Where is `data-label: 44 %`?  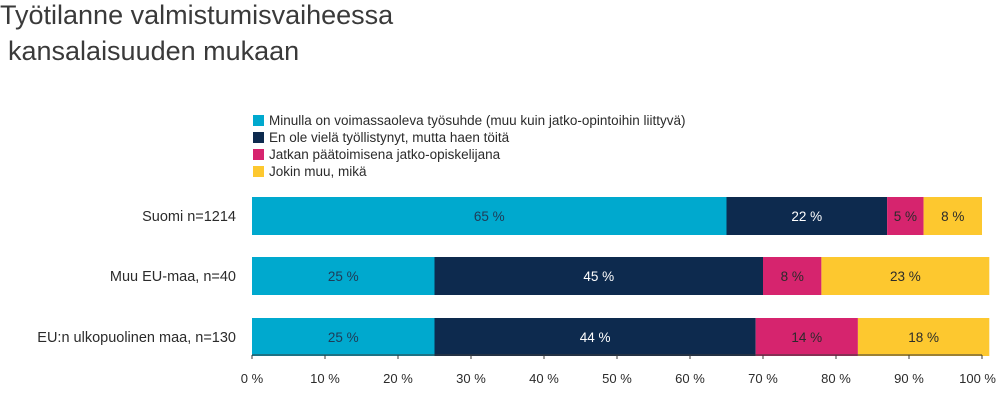
data-label: 44 % is located at coordinates (595, 337).